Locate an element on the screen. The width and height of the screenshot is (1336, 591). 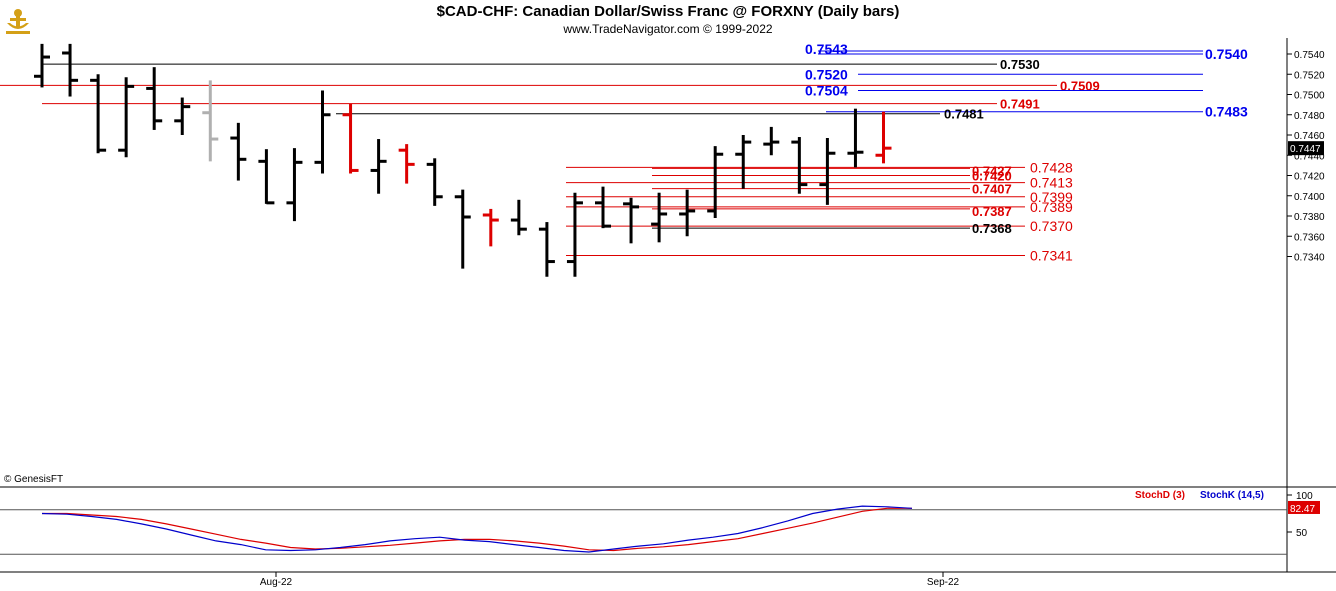
stoch-last-value-label: 82.47 is located at coordinates (1302, 509).